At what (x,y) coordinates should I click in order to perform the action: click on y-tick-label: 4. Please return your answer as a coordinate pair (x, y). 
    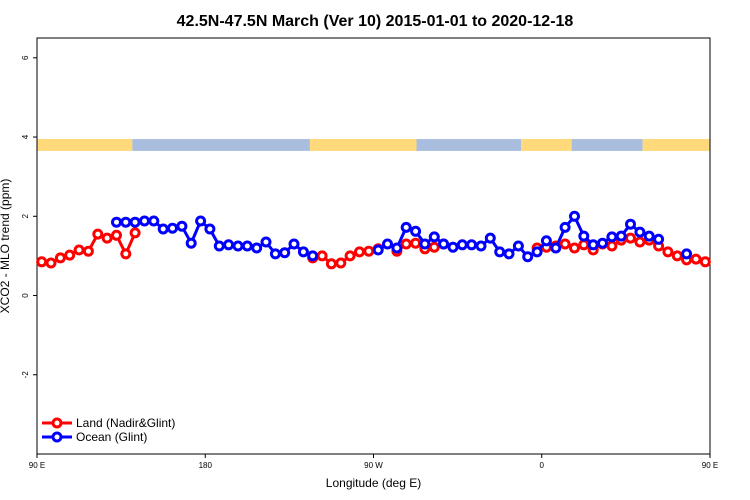
    Looking at the image, I should click on (25, 136).